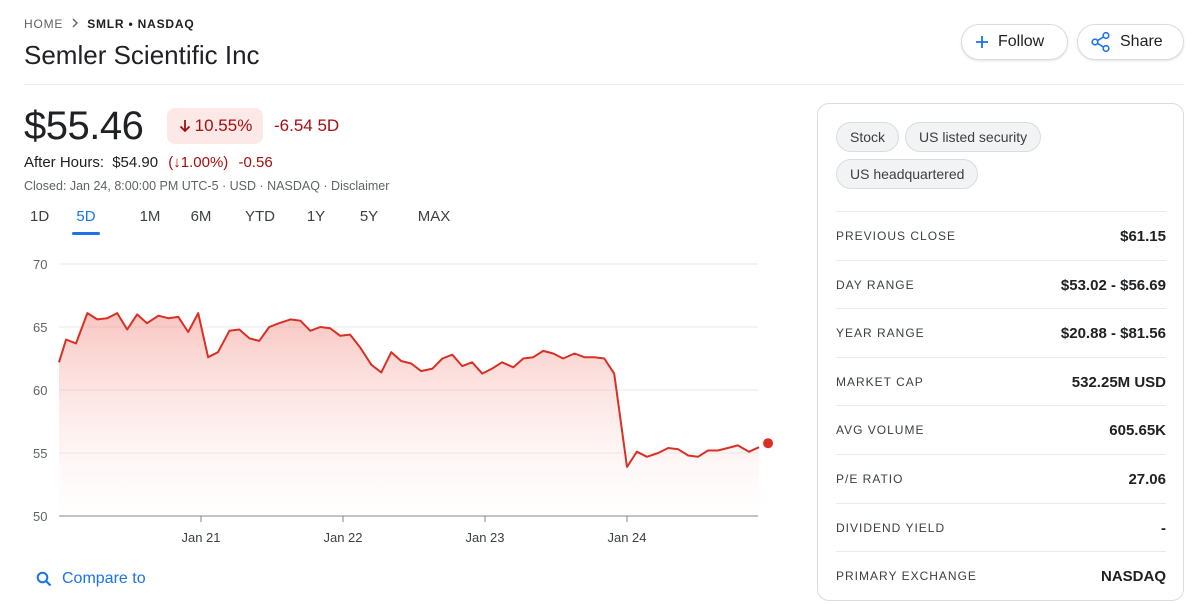 The height and width of the screenshot is (604, 1200). I want to click on stat-primary-exchange: PRIMARY EXCHANGE NASDAQ, so click(1001, 575).